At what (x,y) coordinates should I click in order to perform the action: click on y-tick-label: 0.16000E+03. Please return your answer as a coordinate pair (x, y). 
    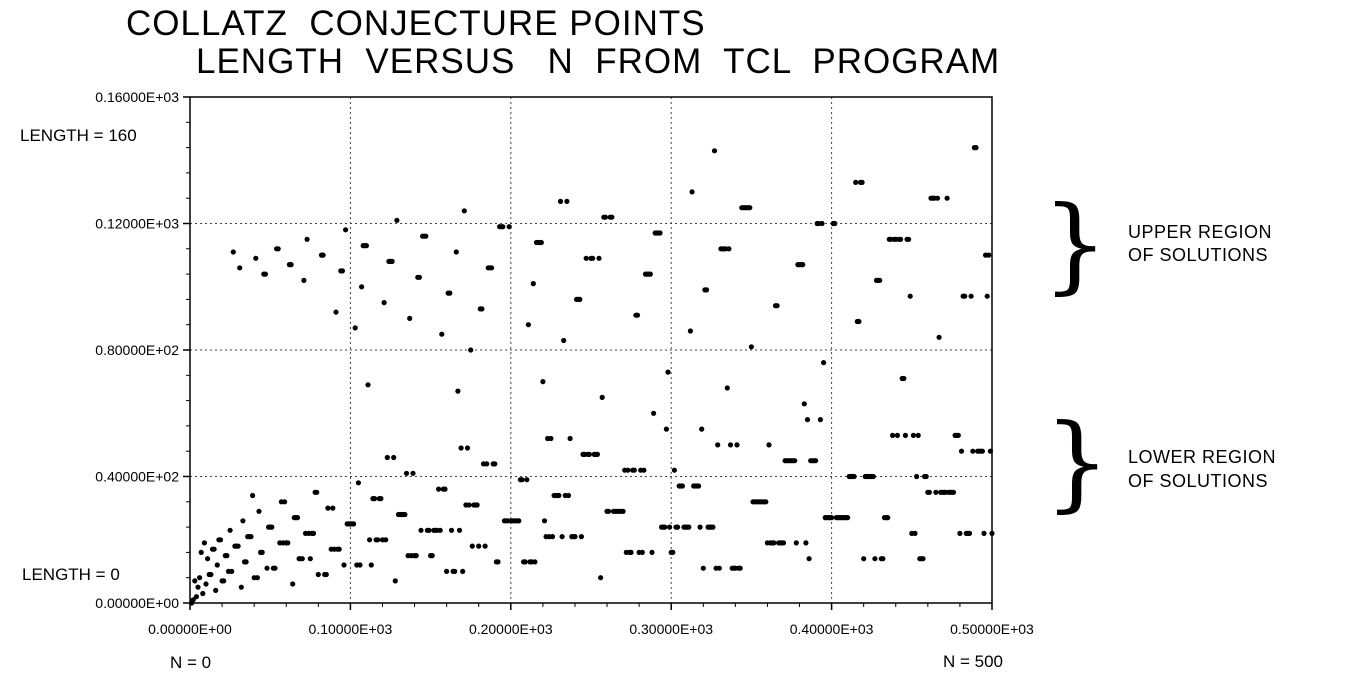
    Looking at the image, I should click on (137, 97).